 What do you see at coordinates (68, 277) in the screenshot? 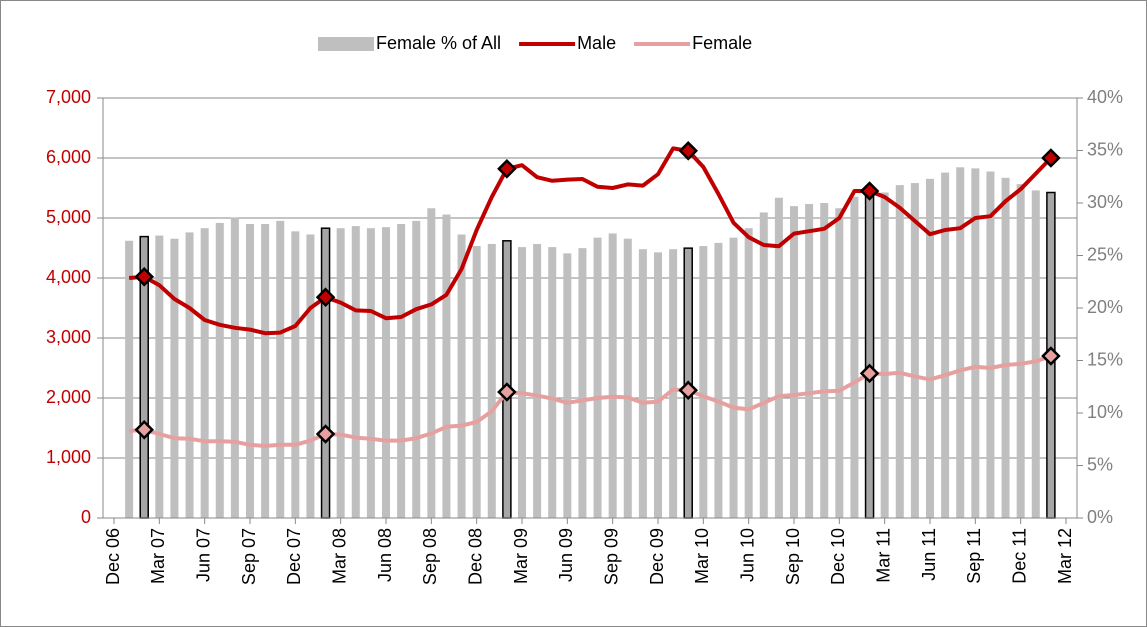
I see `y-tick-label: 4,000` at bounding box center [68, 277].